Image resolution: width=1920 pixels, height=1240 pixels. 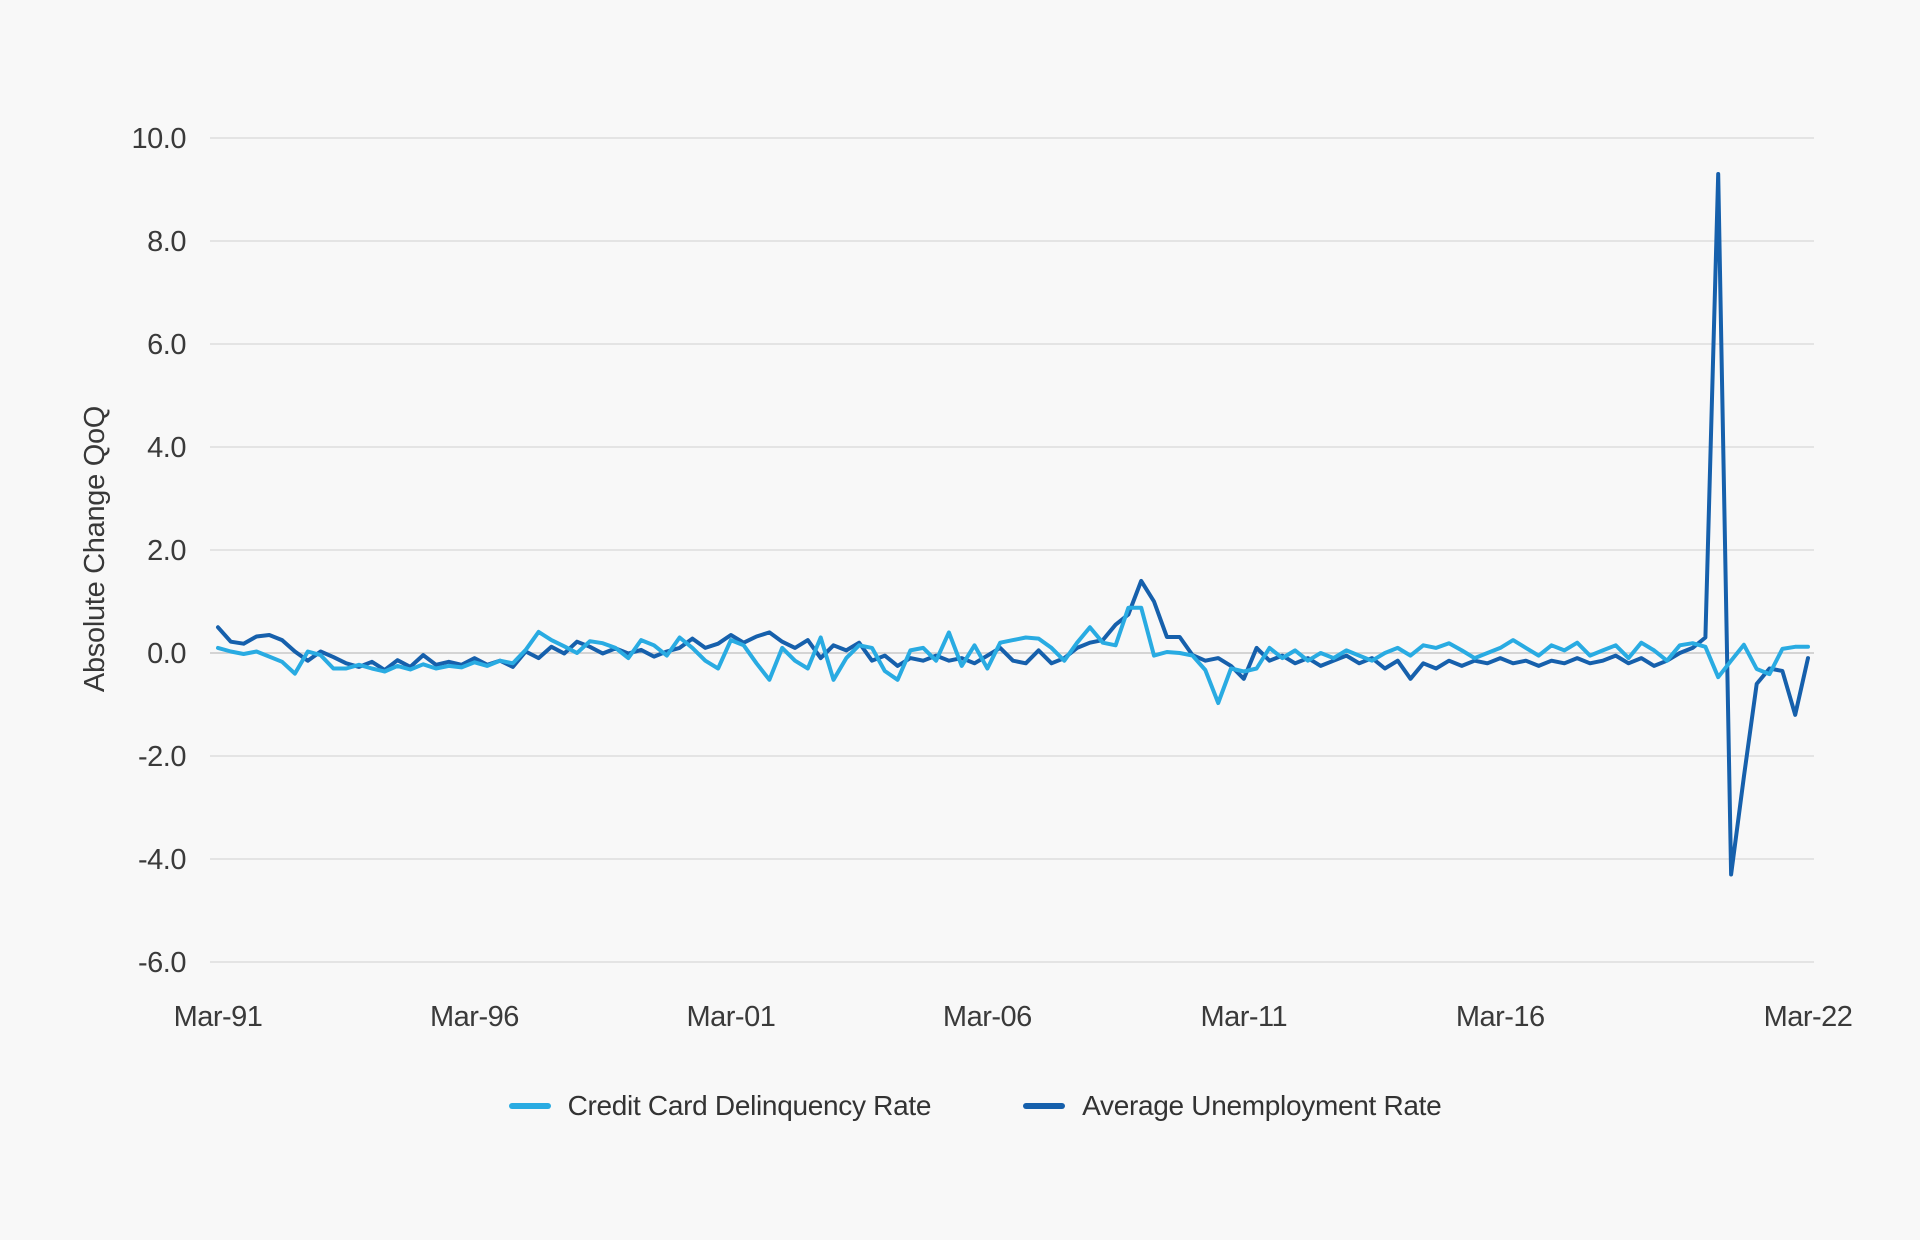 I want to click on legend-line-marker-light-blue, so click(x=529, y=1106).